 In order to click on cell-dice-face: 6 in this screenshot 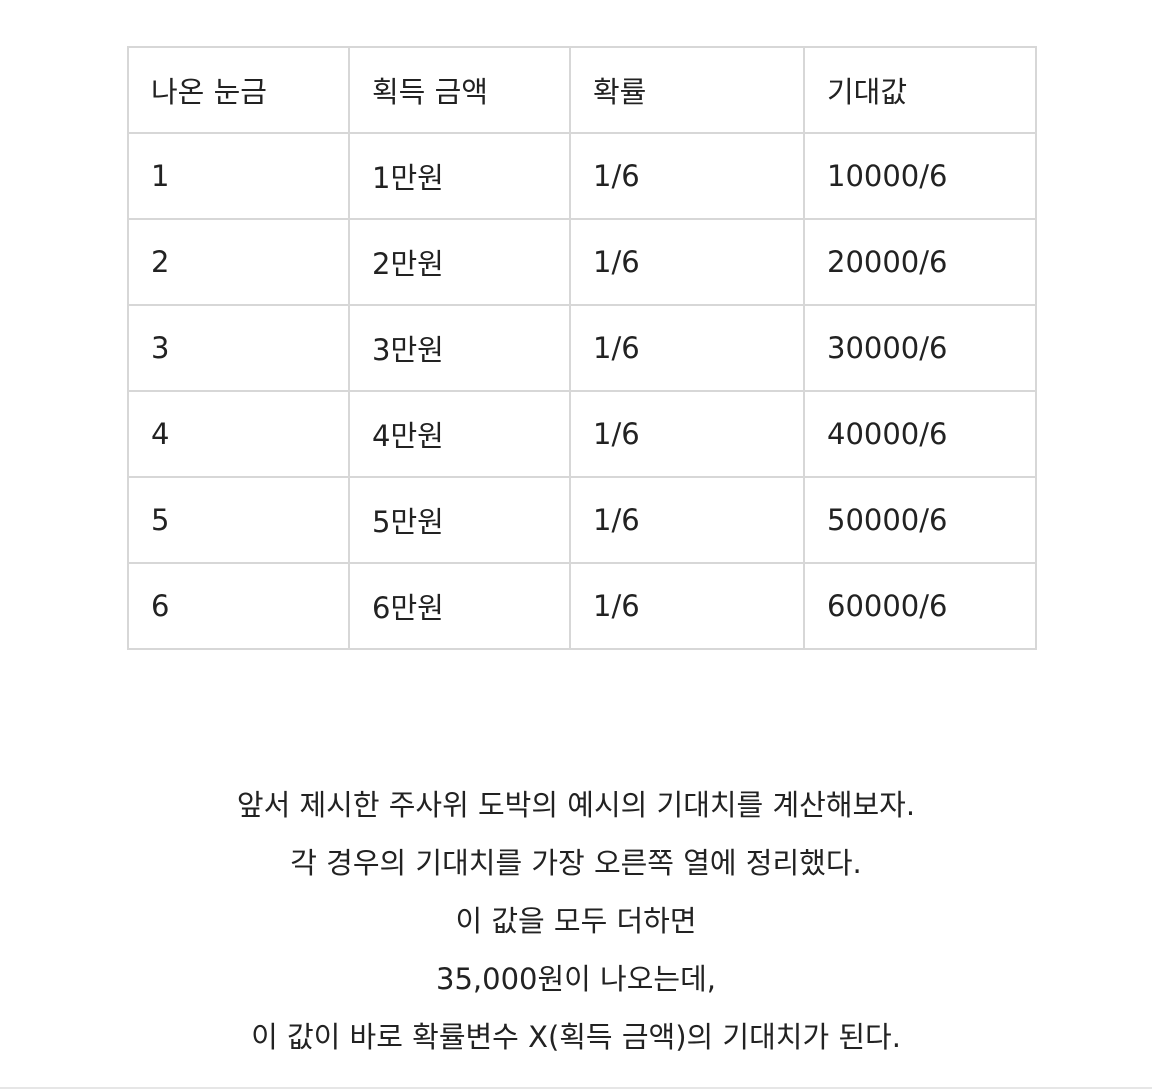, I will do `click(238, 606)`.